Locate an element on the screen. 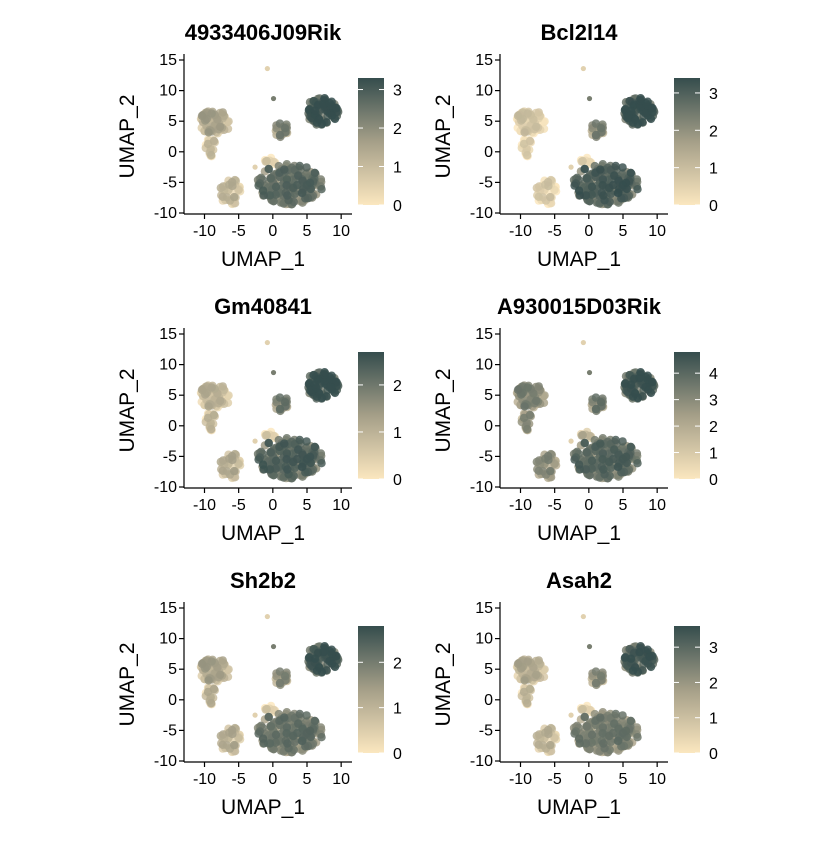  point-layer is located at coordinates (585, 411).